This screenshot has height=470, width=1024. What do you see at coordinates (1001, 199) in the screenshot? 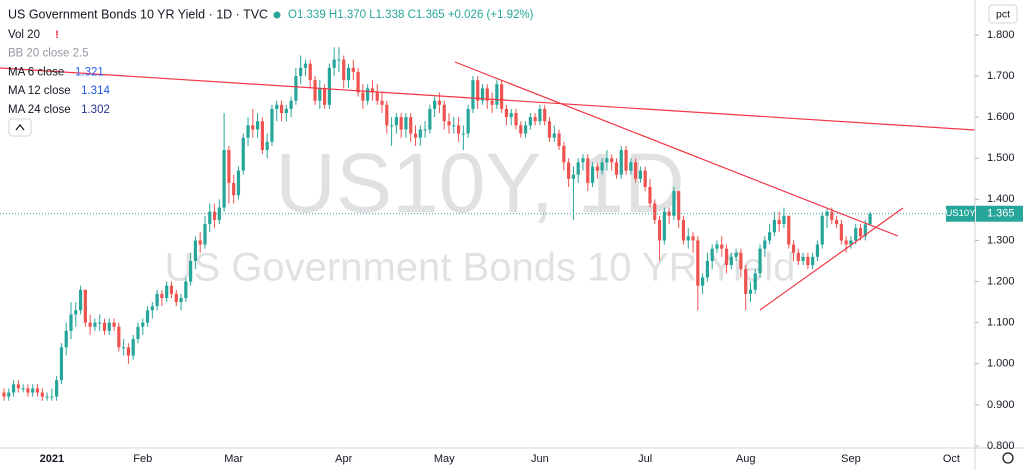
I see `y-tick-label: 1.400` at bounding box center [1001, 199].